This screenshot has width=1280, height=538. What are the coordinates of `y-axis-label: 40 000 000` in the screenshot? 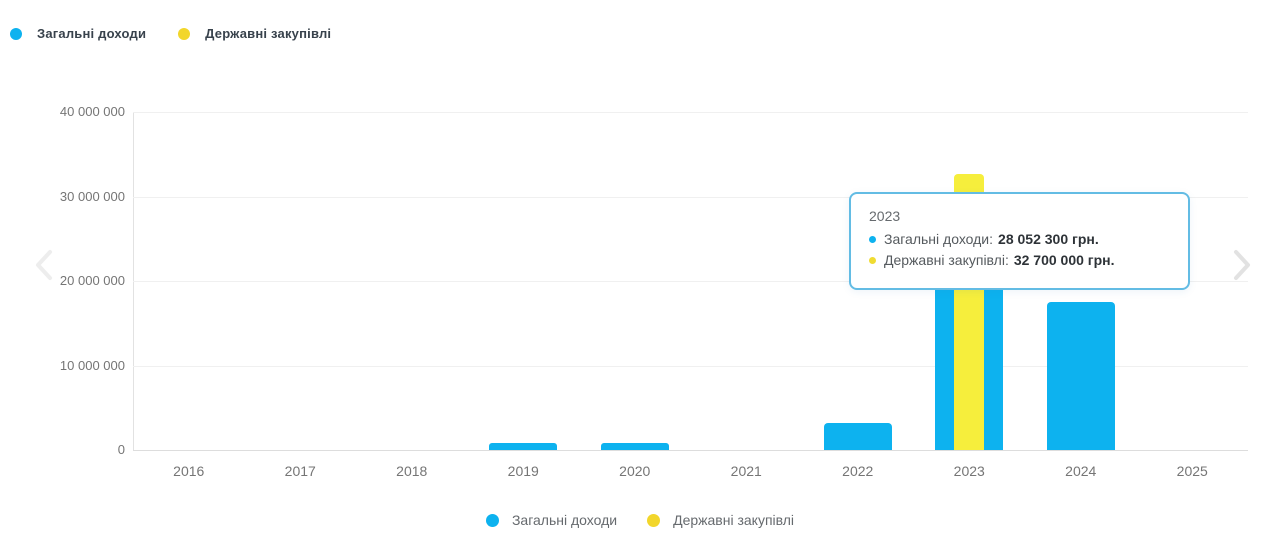 It's located at (92, 111).